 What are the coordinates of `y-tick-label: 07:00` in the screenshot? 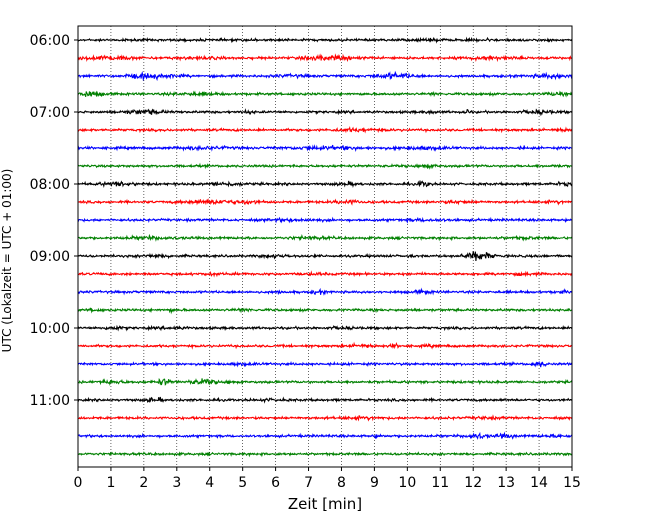 It's located at (50, 113).